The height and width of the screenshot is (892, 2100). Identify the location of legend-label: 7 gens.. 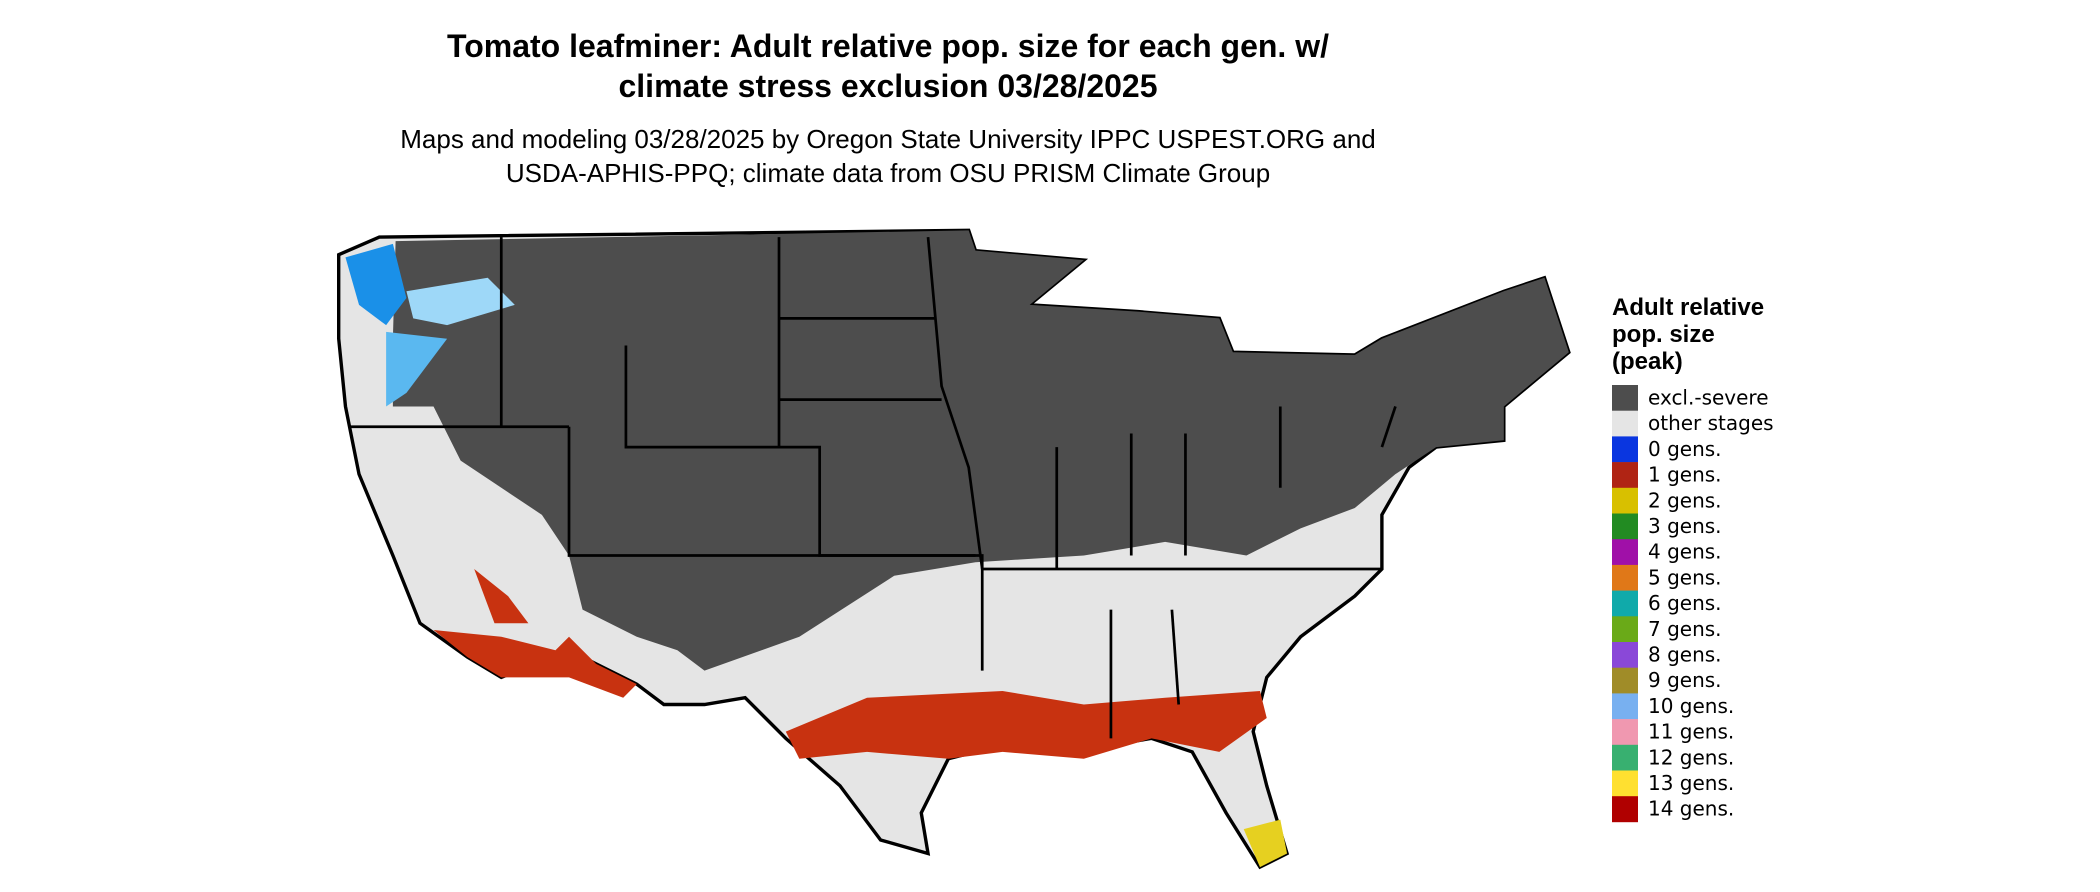
(1685, 629).